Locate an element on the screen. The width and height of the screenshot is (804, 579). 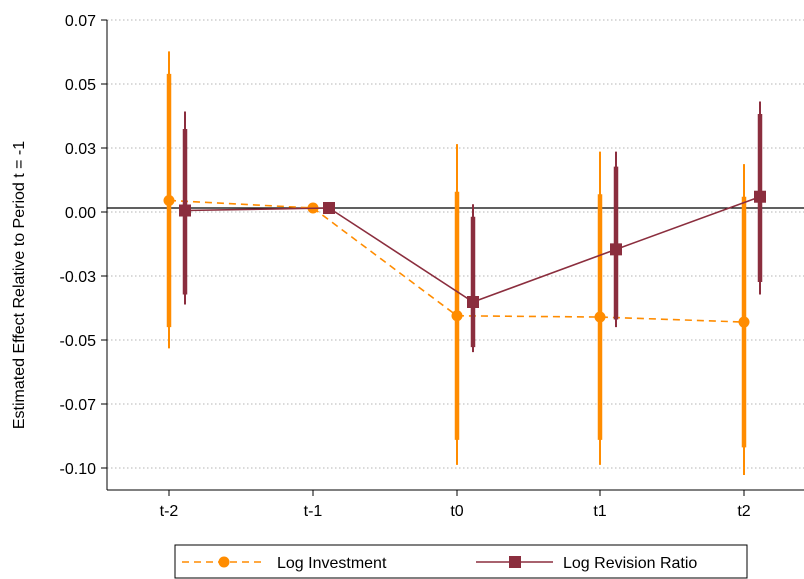
x-tick-label: t-1 is located at coordinates (313, 511).